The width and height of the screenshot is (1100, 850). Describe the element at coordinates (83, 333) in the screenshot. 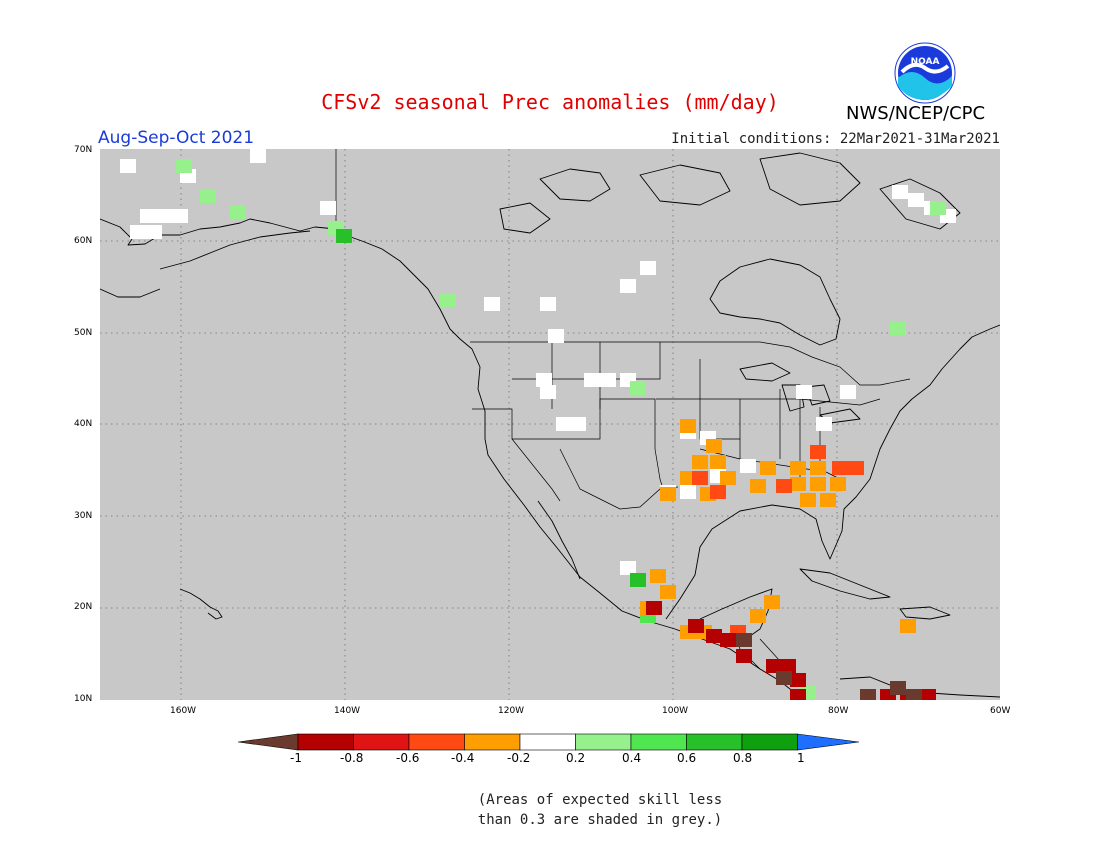

I see `lat-label-50n: 50N` at that location.